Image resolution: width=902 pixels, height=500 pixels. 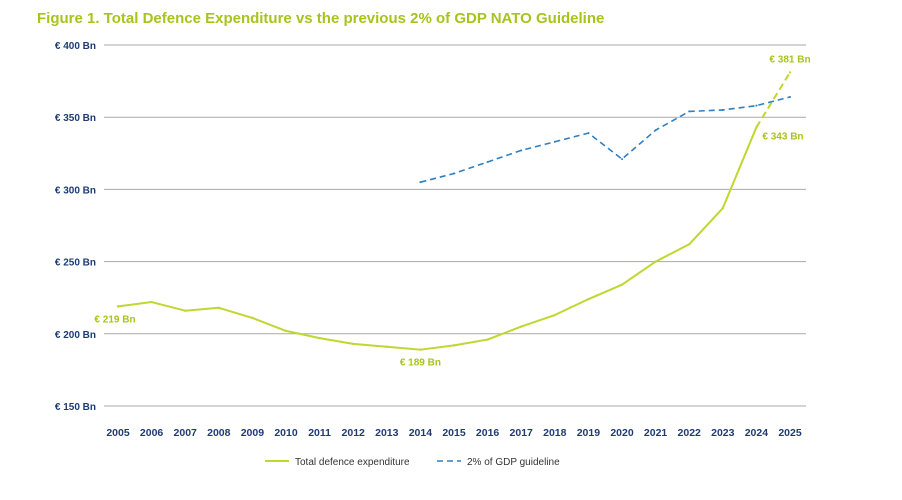 What do you see at coordinates (75, 335) in the screenshot?
I see `y-tick-label: € 200 Bn` at bounding box center [75, 335].